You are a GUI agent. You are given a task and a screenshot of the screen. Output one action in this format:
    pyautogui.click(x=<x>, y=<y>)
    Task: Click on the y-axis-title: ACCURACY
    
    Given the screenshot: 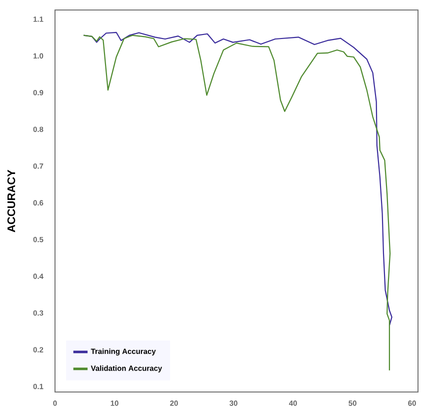 What is the action you would take?
    pyautogui.click(x=11, y=201)
    